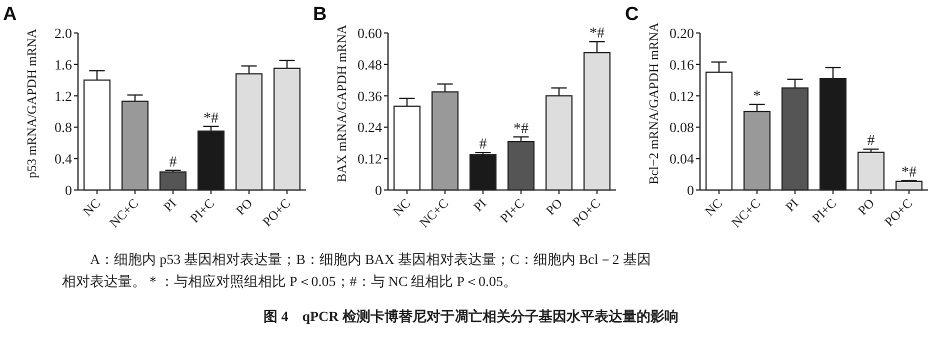 The image size is (942, 337). What do you see at coordinates (63, 66) in the screenshot?
I see `y-tick-label: 1.6` at bounding box center [63, 66].